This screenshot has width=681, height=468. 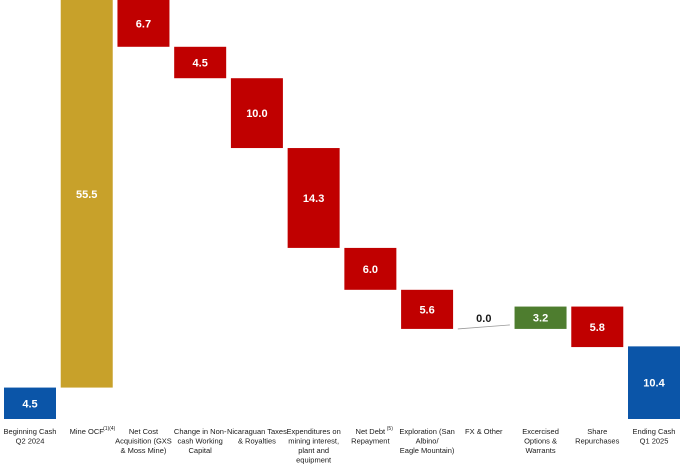 I want to click on category-superscript-1-mine-ocf: (1)(4), so click(x=109, y=429).